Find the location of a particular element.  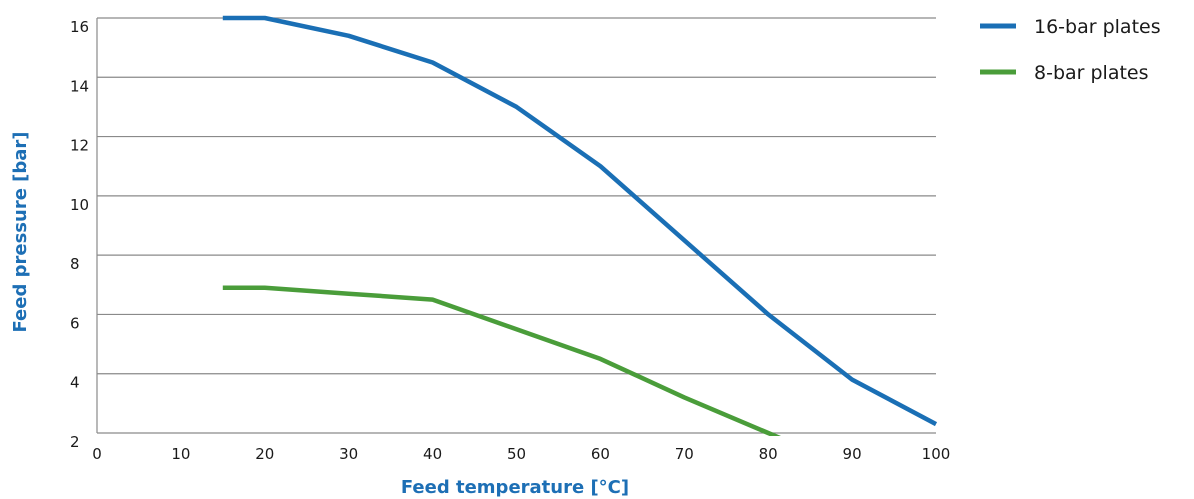

x-axis-tick-labels: 0 10 20 30 40 50 60 70 80 90 100 is located at coordinates (521, 454).